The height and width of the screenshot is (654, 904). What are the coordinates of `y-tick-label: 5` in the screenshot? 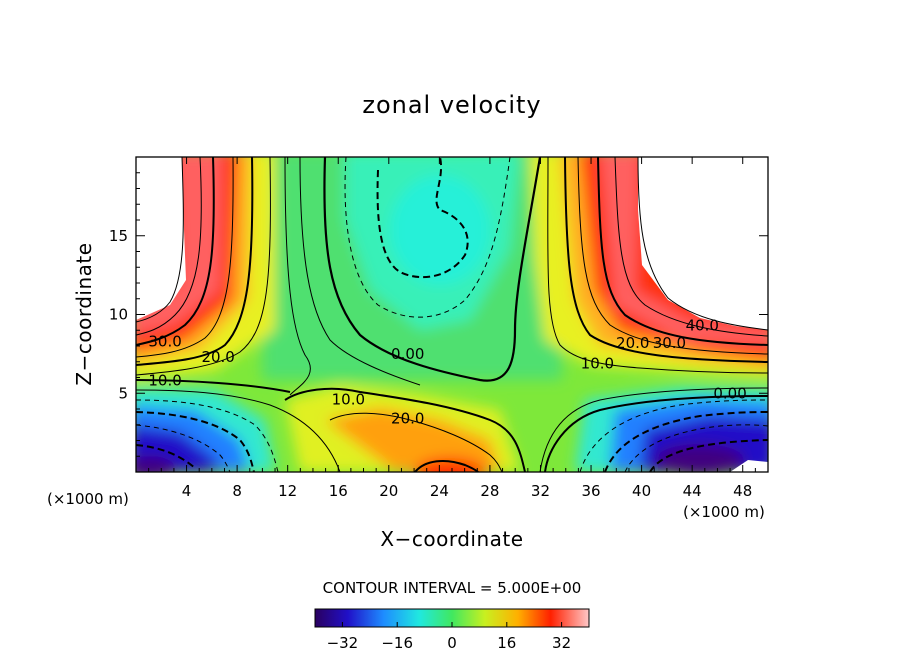 It's located at (123, 393).